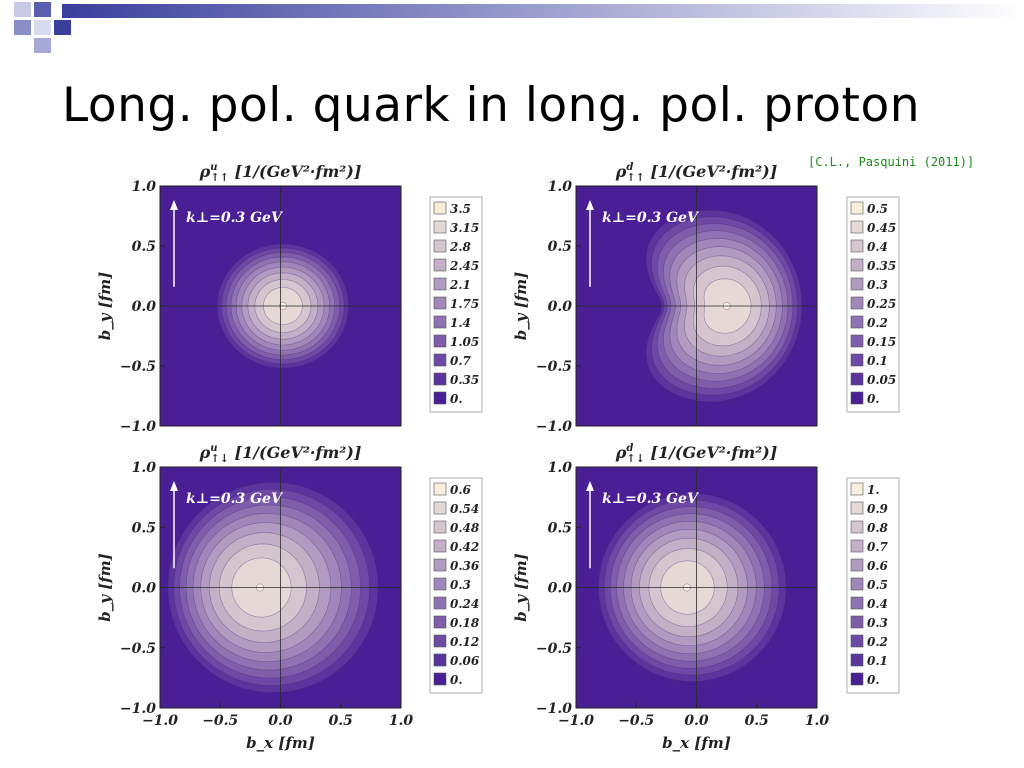 Image resolution: width=1024 pixels, height=768 pixels. What do you see at coordinates (464, 342) in the screenshot?
I see `legend-label: 1.05` at bounding box center [464, 342].